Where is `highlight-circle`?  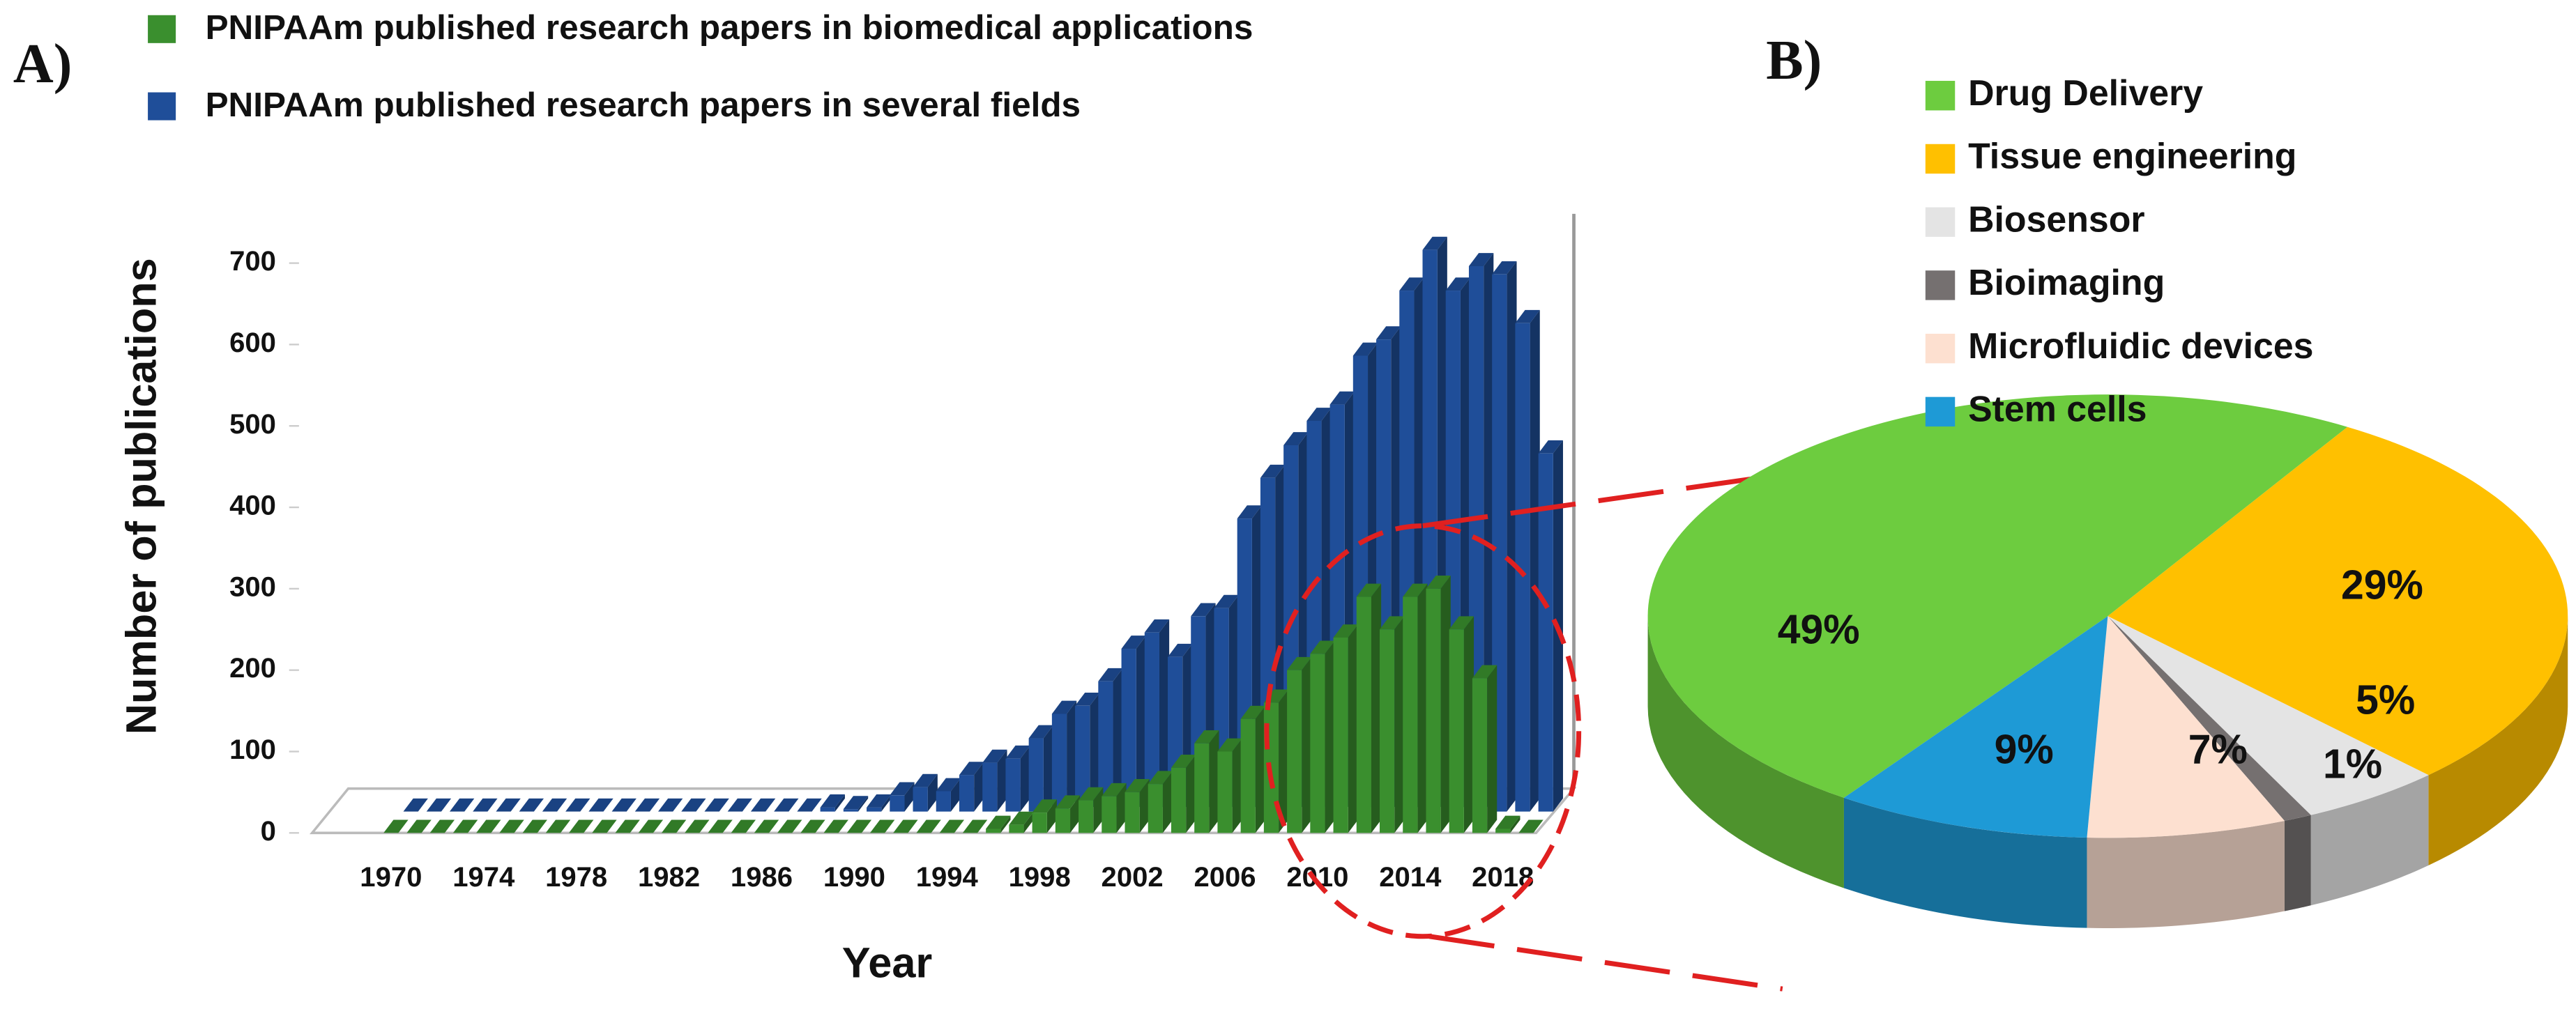 highlight-circle is located at coordinates (1423, 731).